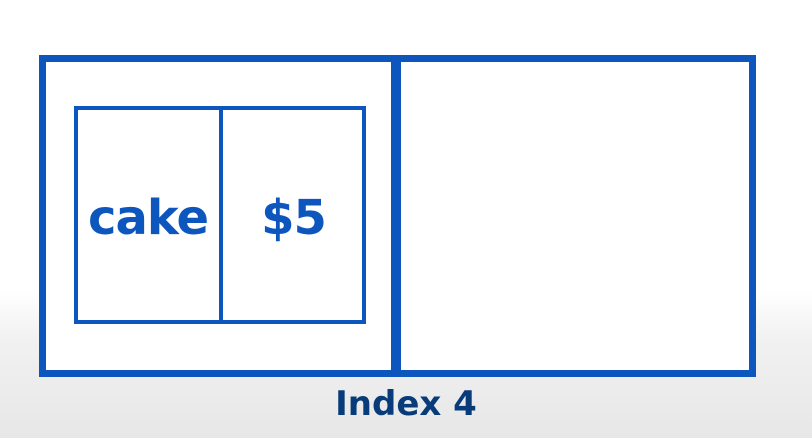 This screenshot has height=438, width=812. Describe the element at coordinates (406, 404) in the screenshot. I see `index-label: Index 4` at that location.